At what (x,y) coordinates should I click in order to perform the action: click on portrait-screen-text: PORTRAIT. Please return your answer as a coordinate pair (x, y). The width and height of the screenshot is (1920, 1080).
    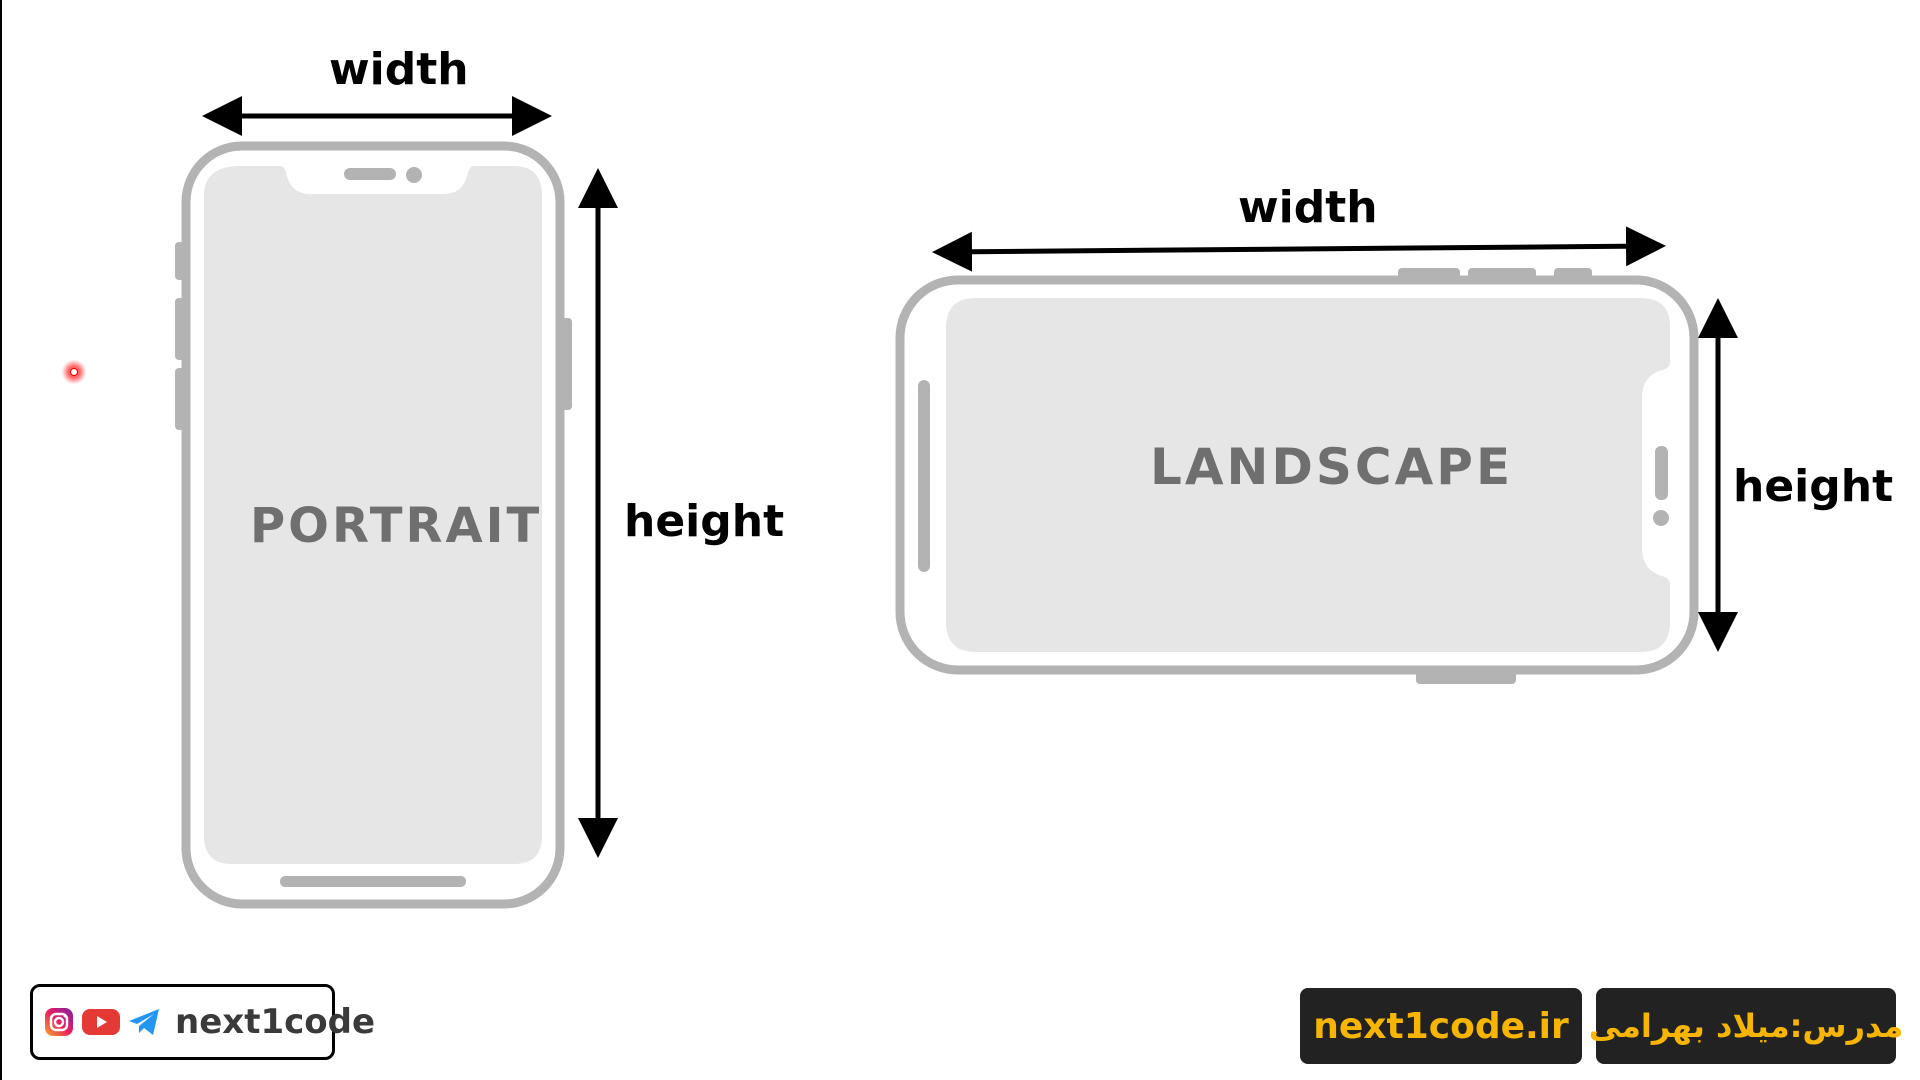
    Looking at the image, I should click on (396, 526).